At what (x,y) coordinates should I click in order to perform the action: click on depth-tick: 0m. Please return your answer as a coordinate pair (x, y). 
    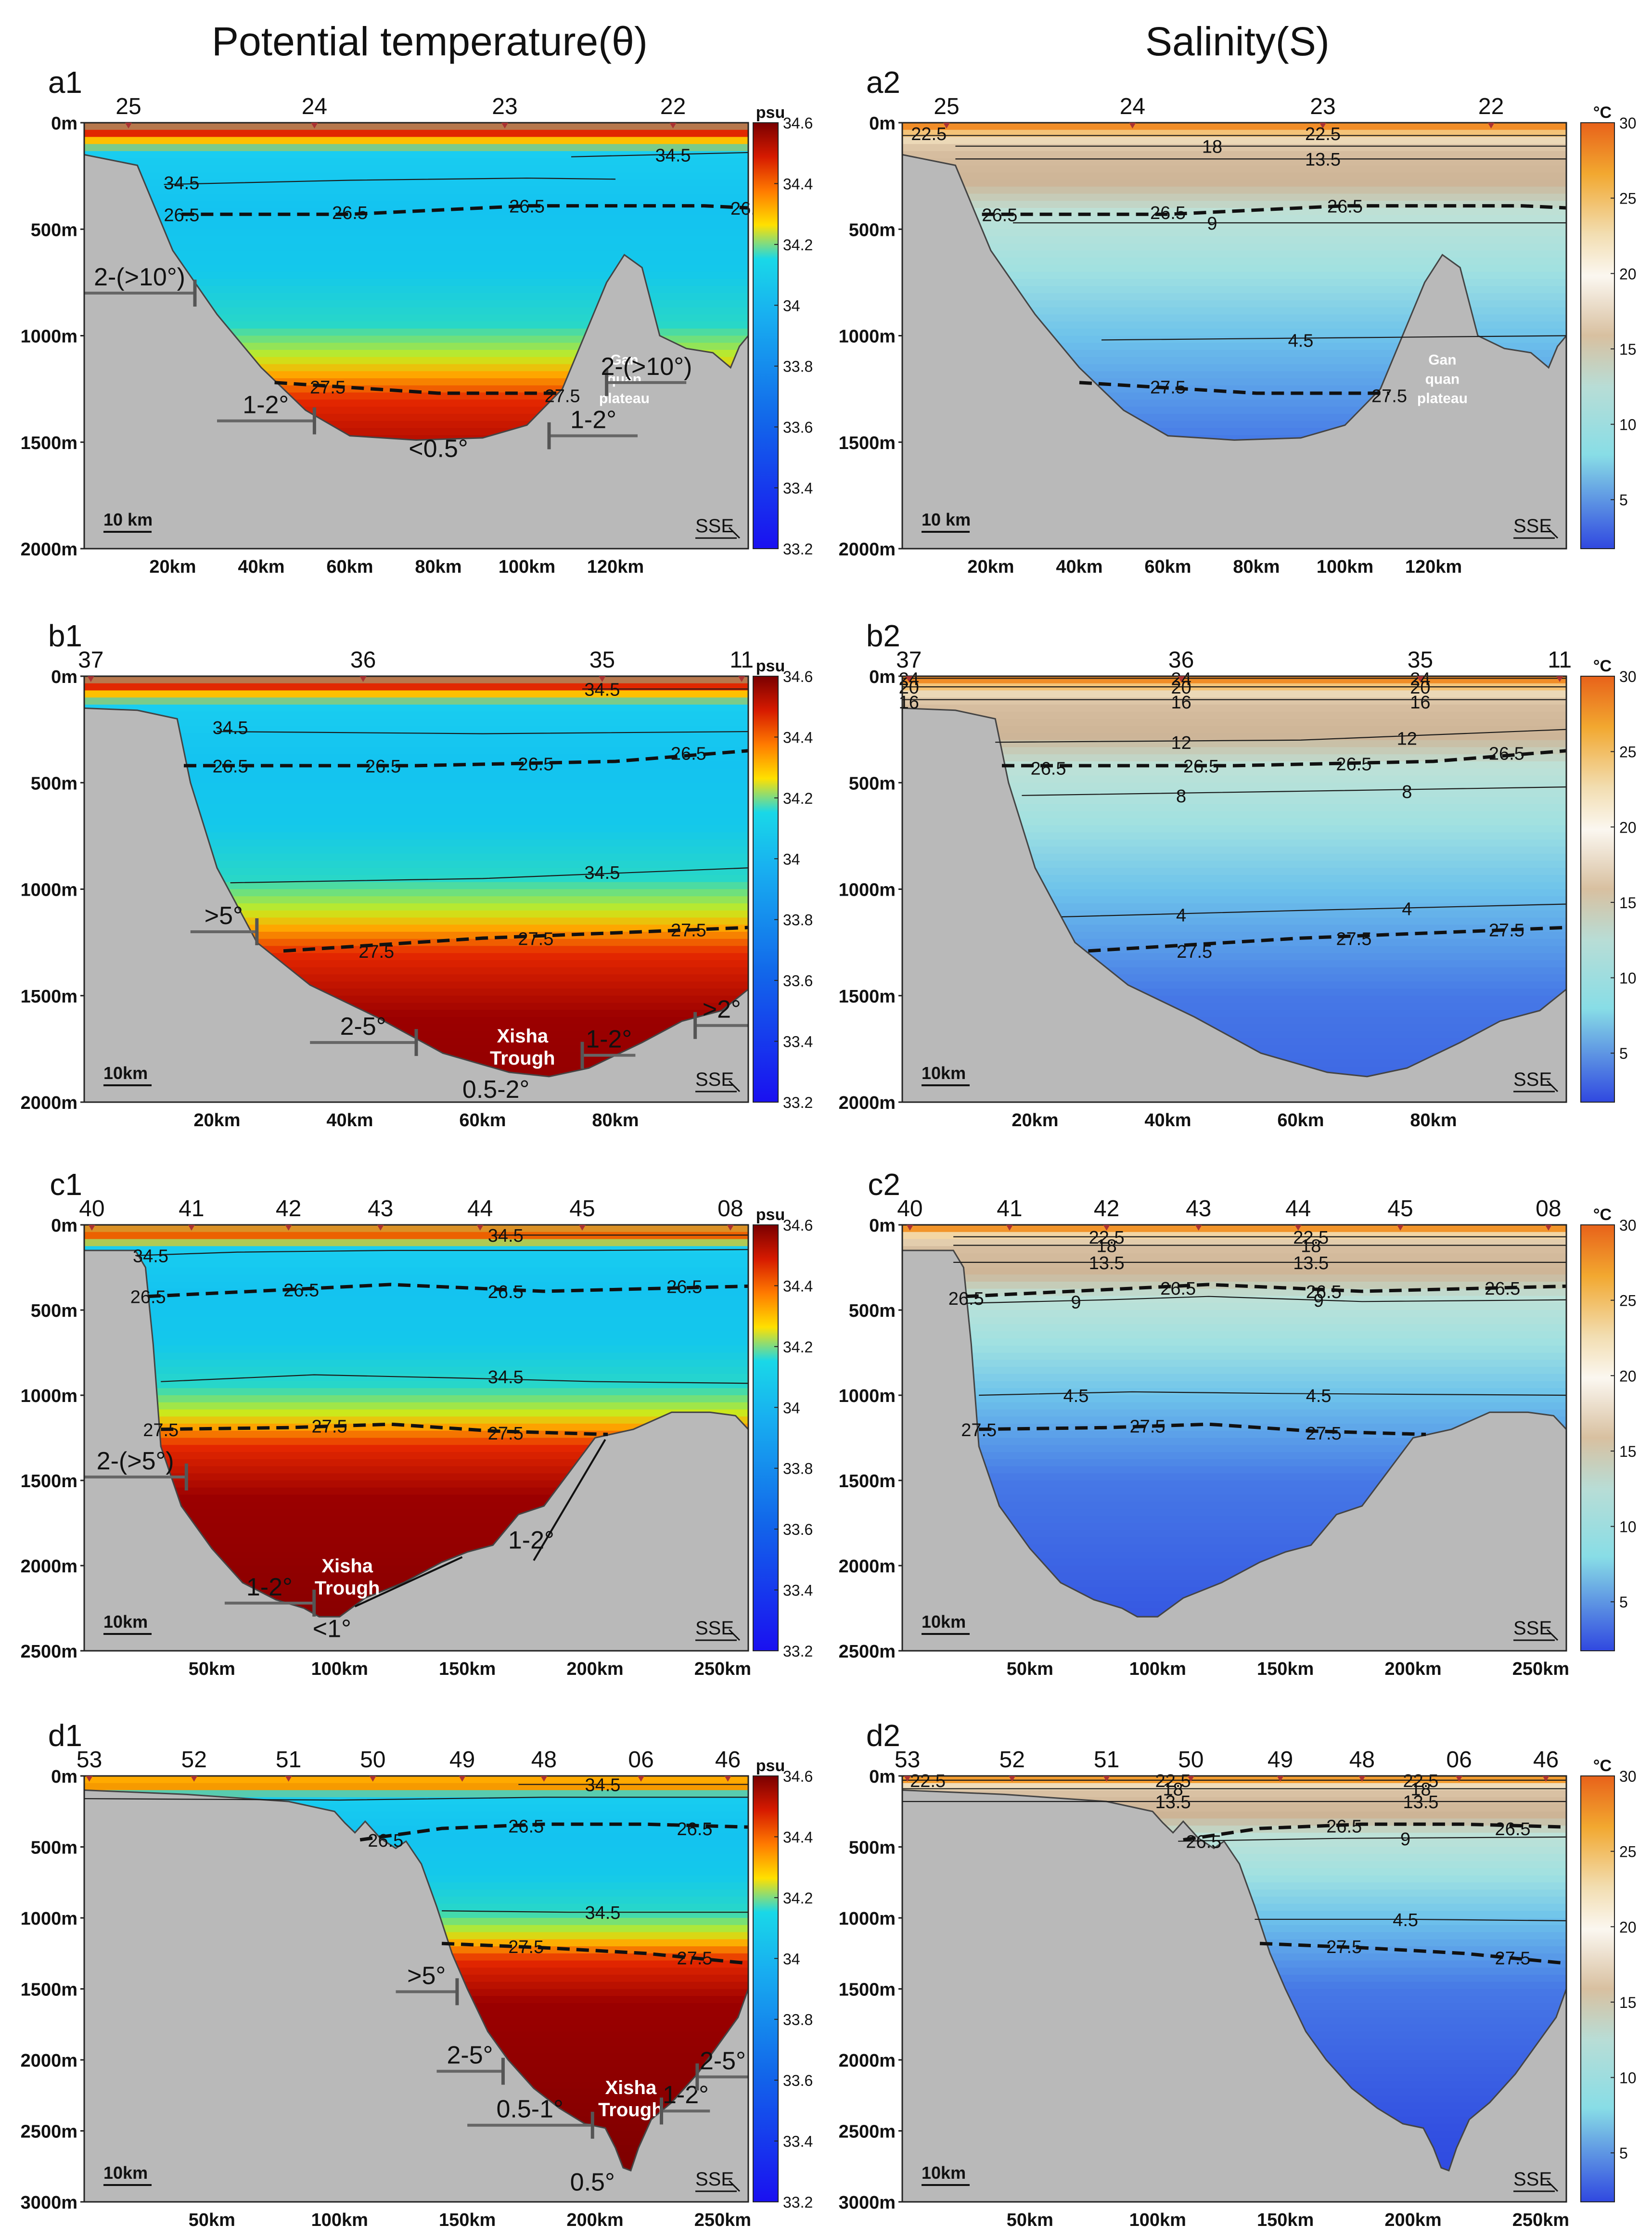
    Looking at the image, I should click on (883, 677).